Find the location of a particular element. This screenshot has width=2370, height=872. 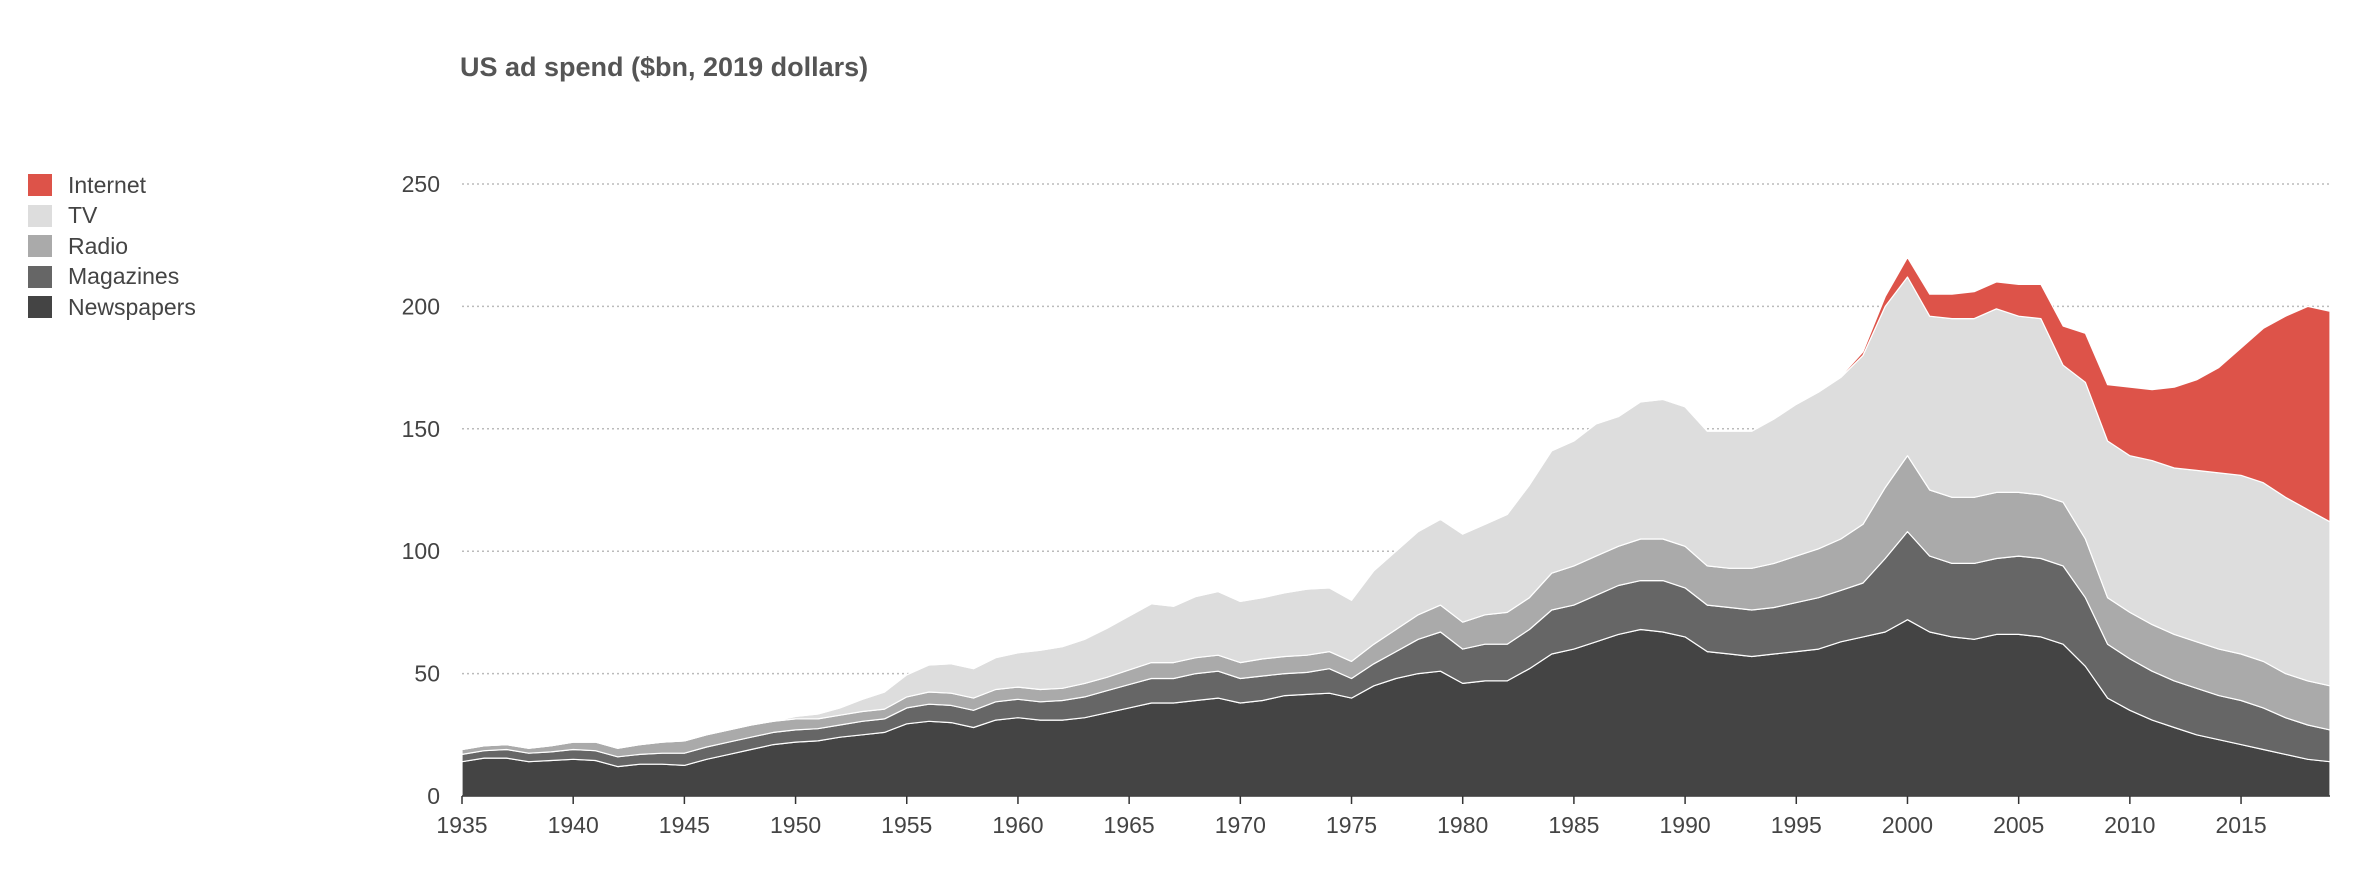

legend-label: Magazines is located at coordinates (124, 276).